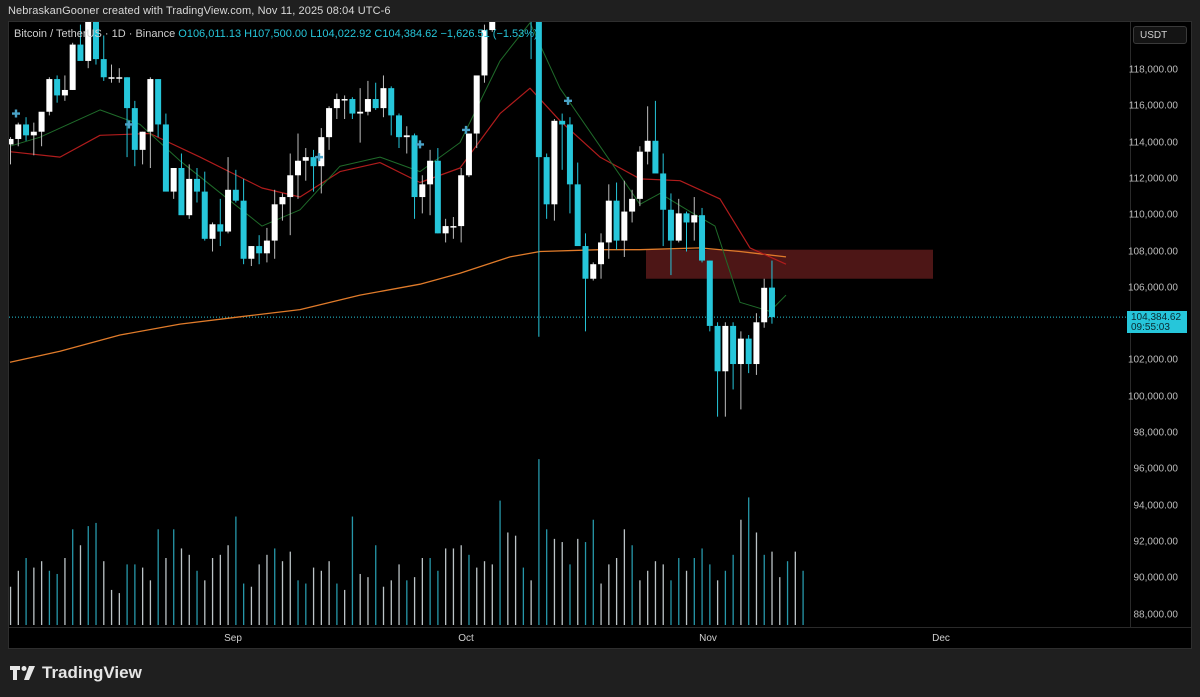 This screenshot has width=1200, height=697. Describe the element at coordinates (466, 638) in the screenshot. I see `time-tick-oct: Oct` at that location.